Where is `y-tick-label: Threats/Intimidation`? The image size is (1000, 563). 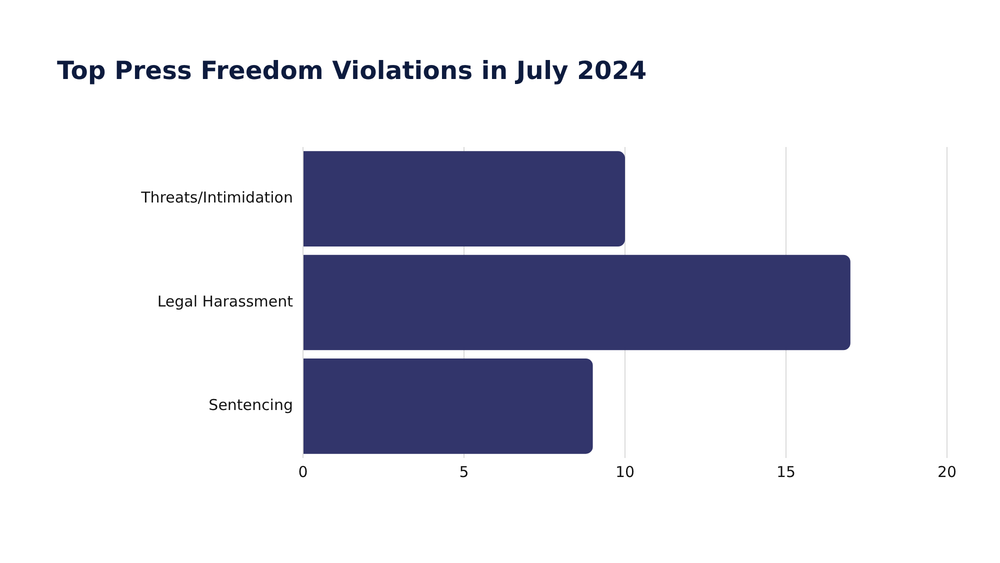 y-tick-label: Threats/Intimidation is located at coordinates (216, 197).